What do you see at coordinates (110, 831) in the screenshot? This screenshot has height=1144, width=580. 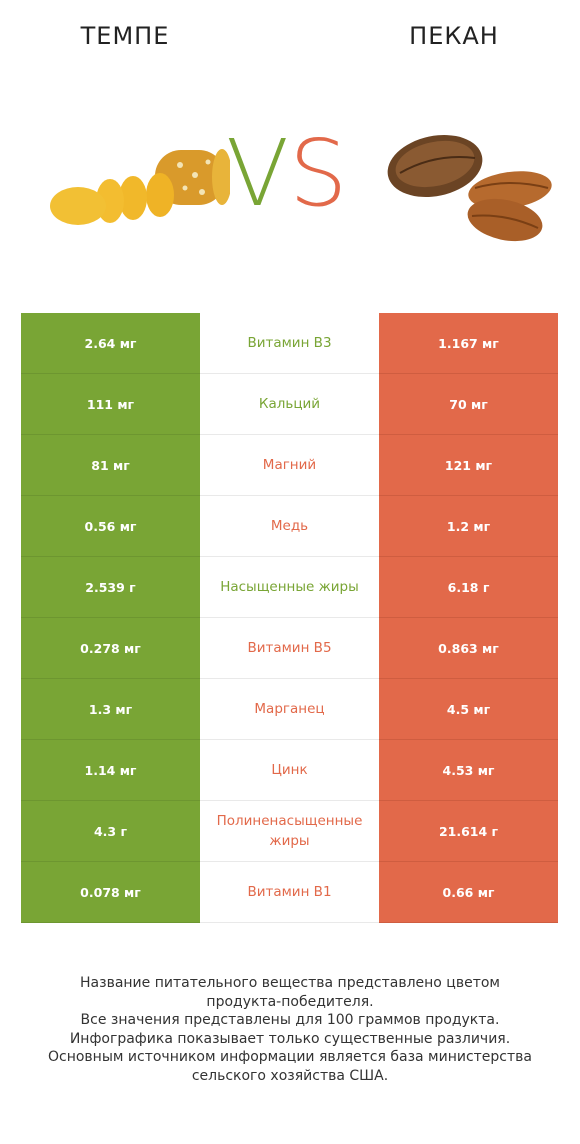 I see `left-value: 4.3 г` at bounding box center [110, 831].